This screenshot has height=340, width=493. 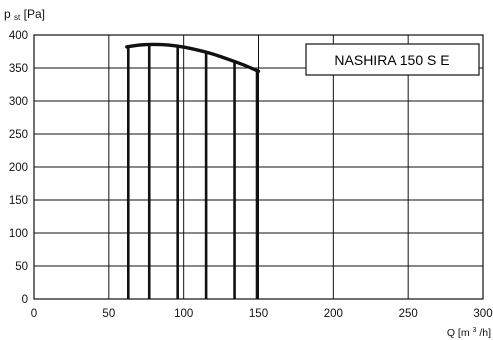 I want to click on y-axis-label: p st [Pa], so click(x=24, y=15).